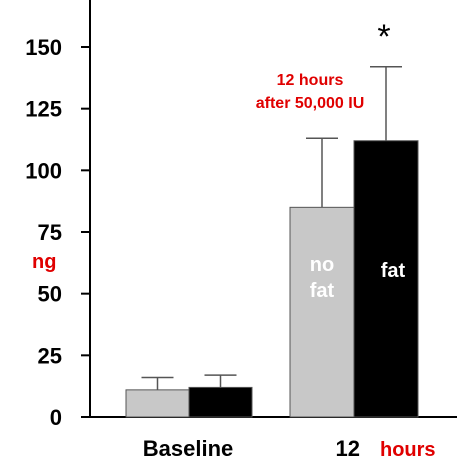  Describe the element at coordinates (322, 265) in the screenshot. I see `bar-label-no: no` at that location.